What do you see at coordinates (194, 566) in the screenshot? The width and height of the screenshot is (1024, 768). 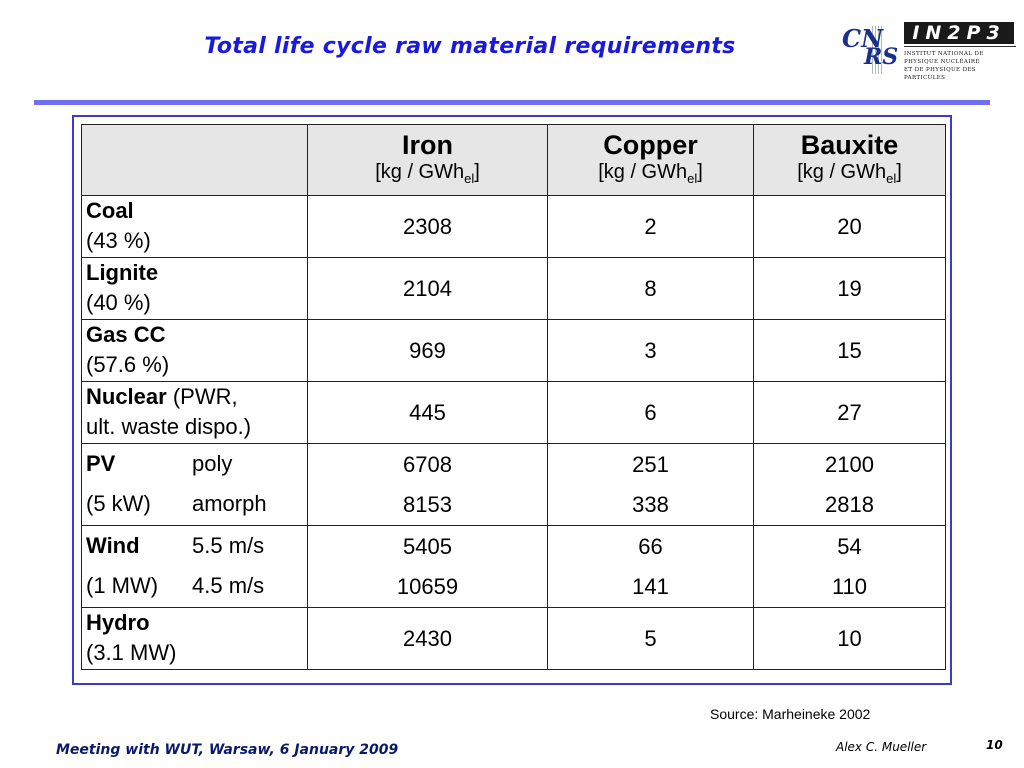 I see `row-label: Wind 5.5 m/s (1 MW) 4.5 m/s` at bounding box center [194, 566].